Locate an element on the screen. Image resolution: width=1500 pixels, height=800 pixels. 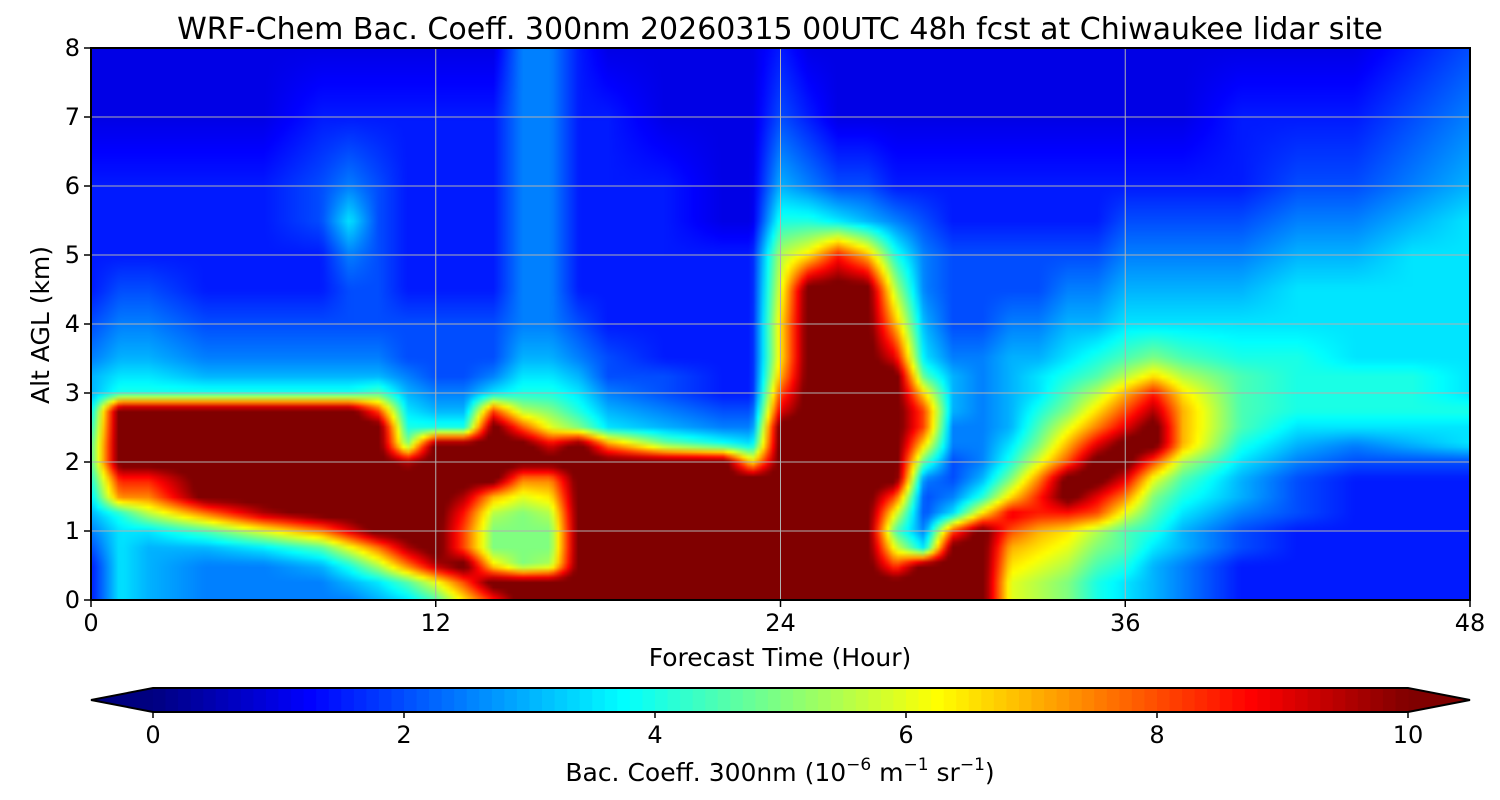
y-tick-label: 3 is located at coordinates (72, 393).